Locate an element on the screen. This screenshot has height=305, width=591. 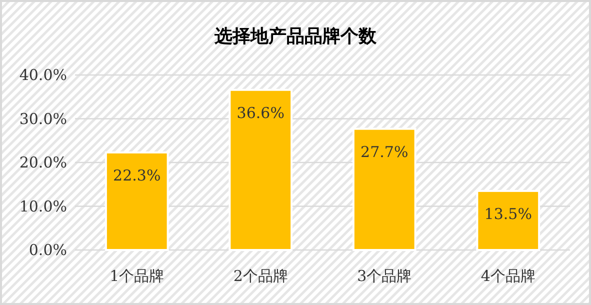
y-tick-label: 10.0% is located at coordinates (43, 206).